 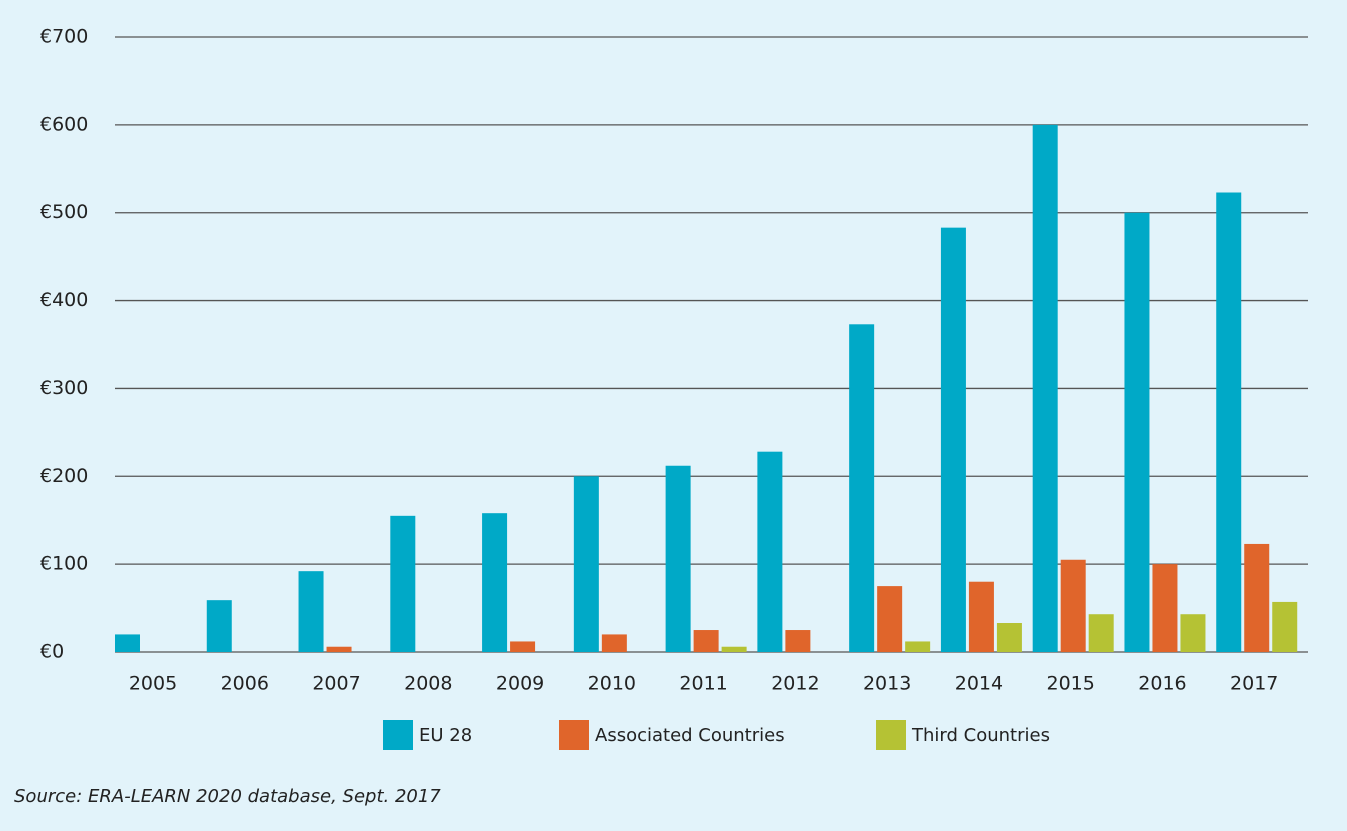 I want to click on x-tick-label: 2007, so click(x=336, y=684).